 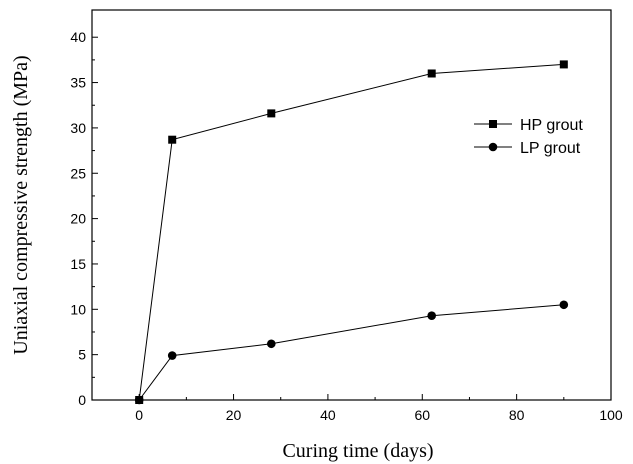 I want to click on y-tick-label: 0, so click(x=82, y=400).